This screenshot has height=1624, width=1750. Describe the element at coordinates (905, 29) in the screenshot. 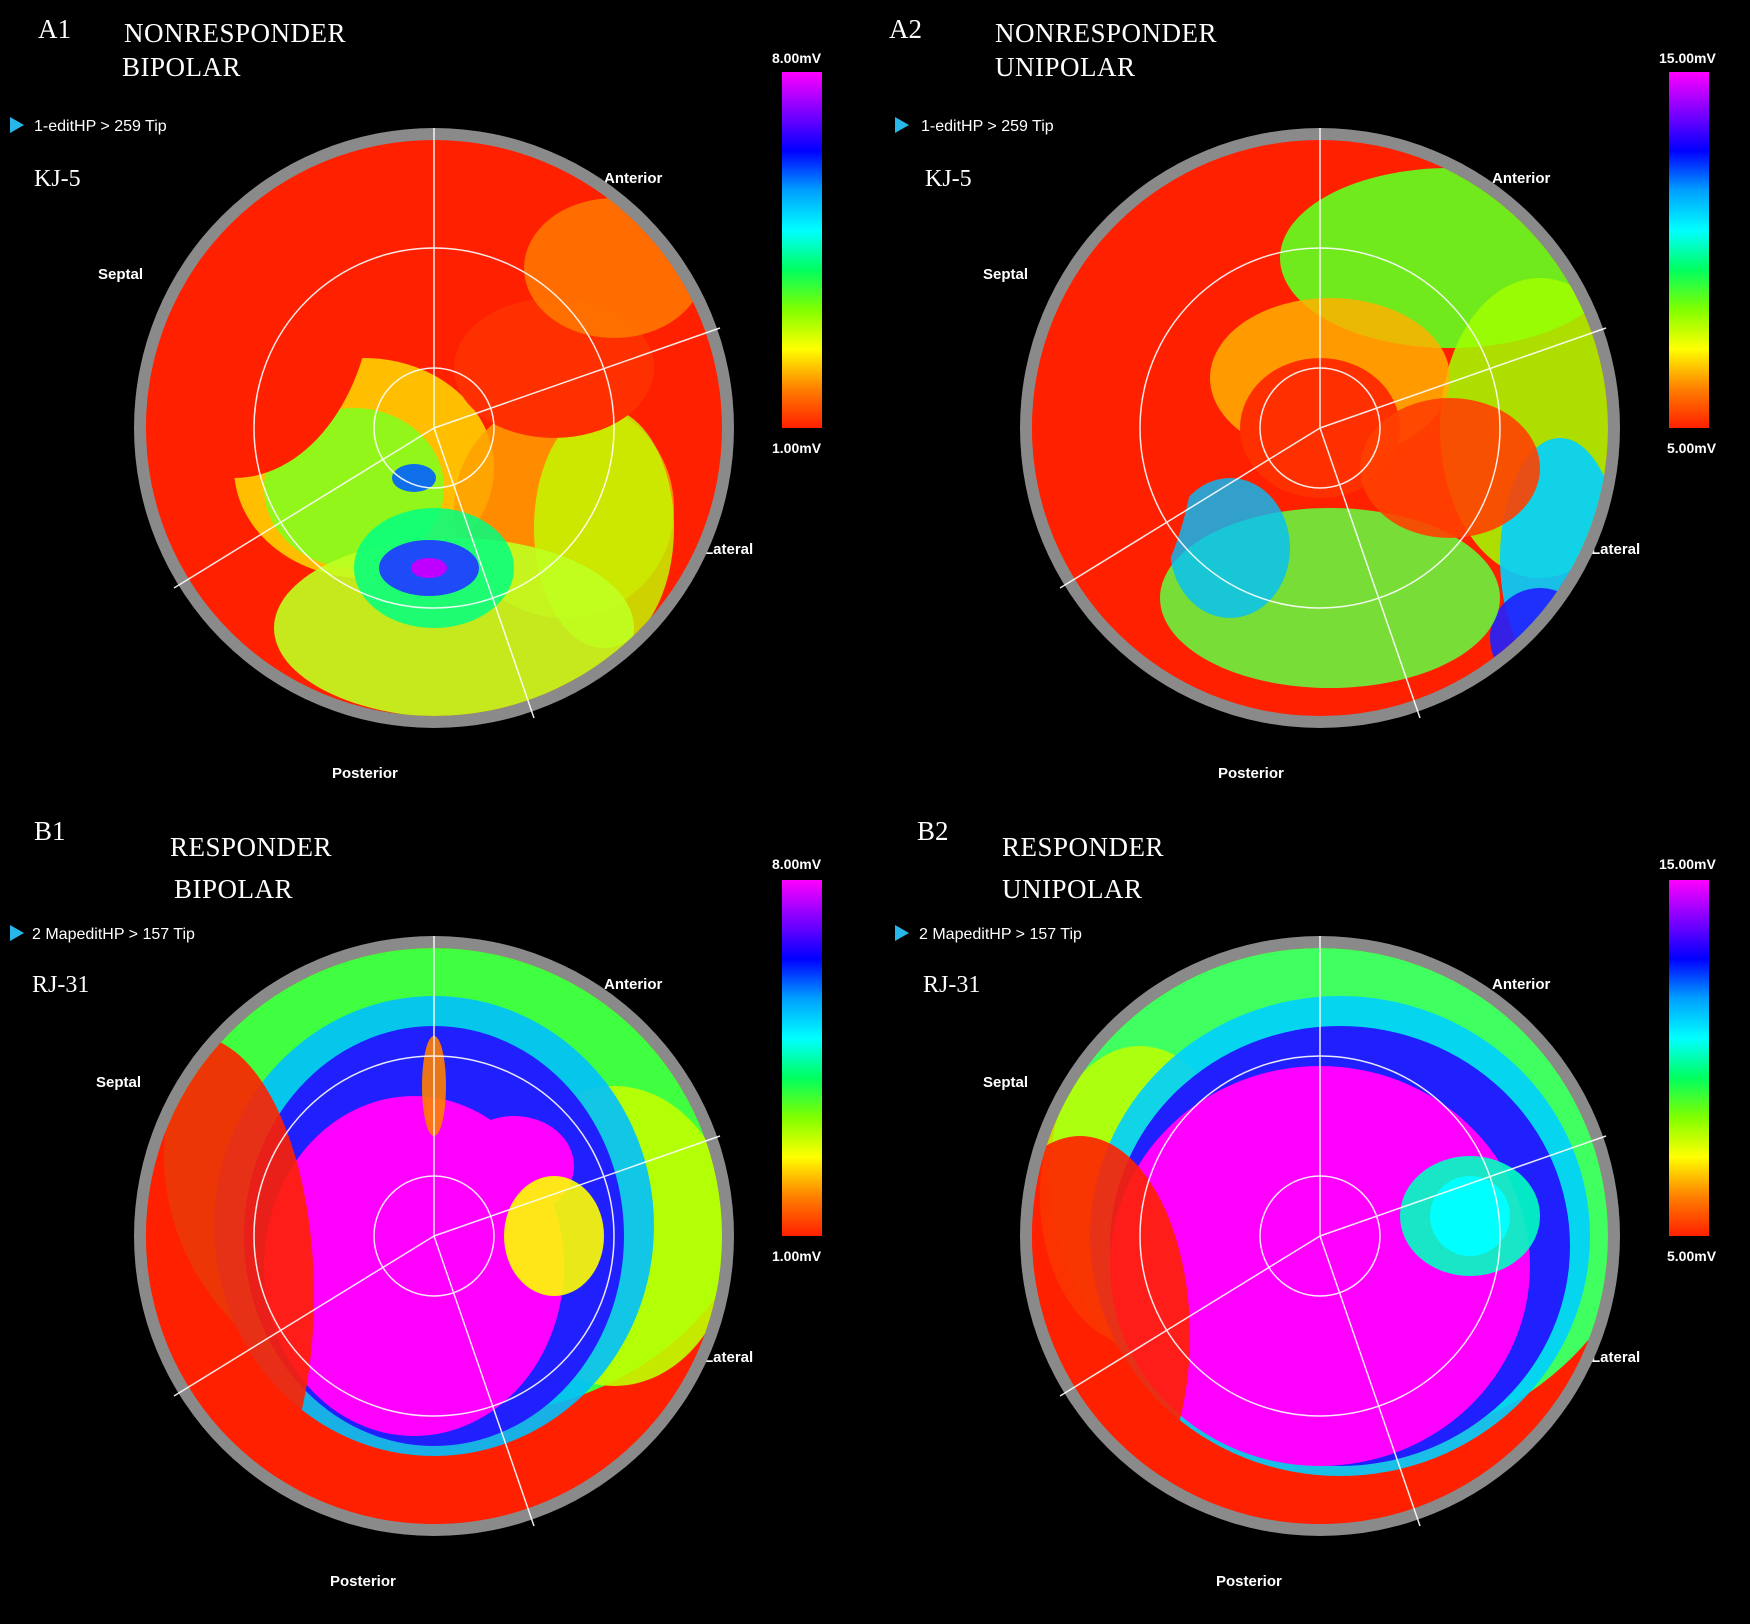

I see `panel-label: A2` at that location.